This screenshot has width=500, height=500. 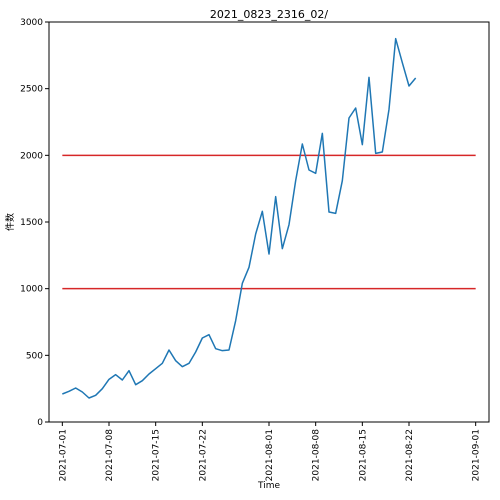 I want to click on y-tick-label: 1500, so click(x=31, y=223).